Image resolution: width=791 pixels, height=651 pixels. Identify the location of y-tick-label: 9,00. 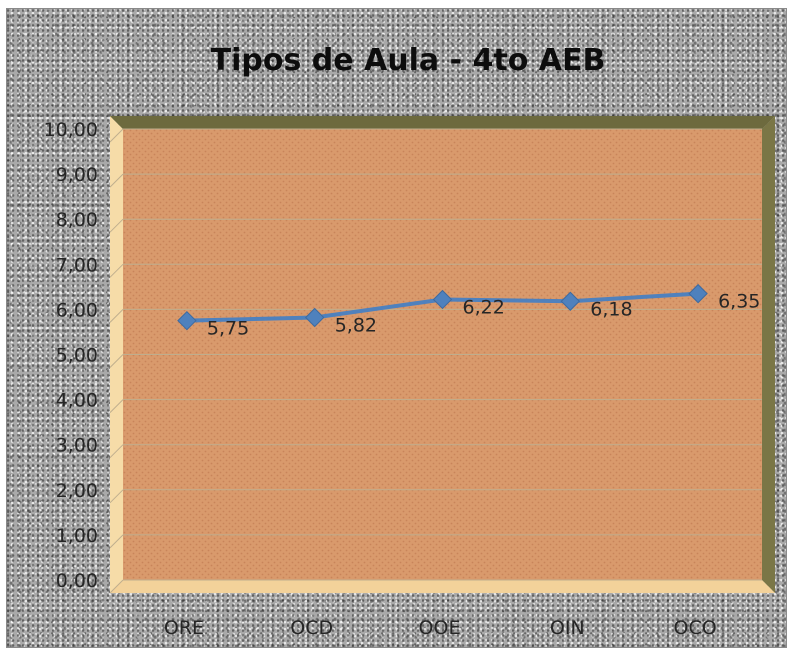
(77, 175).